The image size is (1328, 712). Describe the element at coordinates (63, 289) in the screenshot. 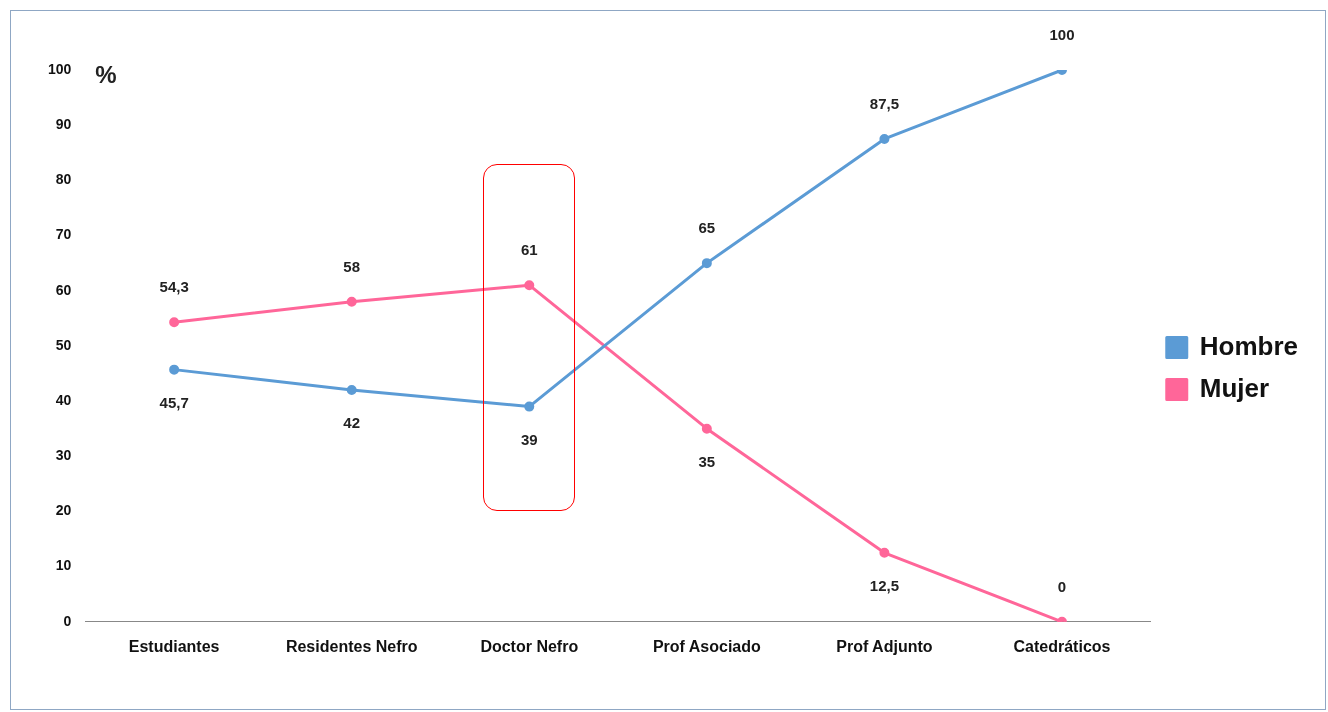

I see `y-tick-label: 60` at that location.